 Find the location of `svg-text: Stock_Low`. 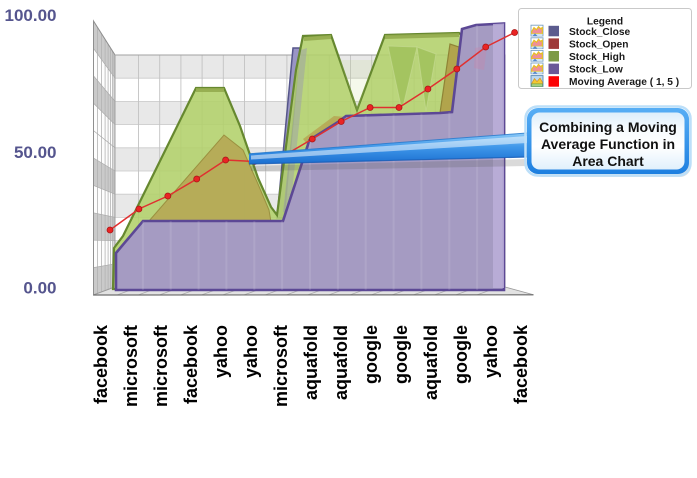

svg-text: Stock_Low is located at coordinates (596, 70).